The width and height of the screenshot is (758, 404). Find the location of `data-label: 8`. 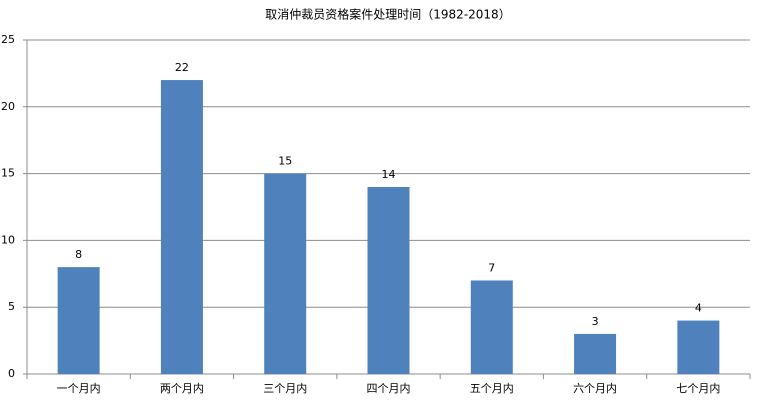

data-label: 8 is located at coordinates (78, 254).